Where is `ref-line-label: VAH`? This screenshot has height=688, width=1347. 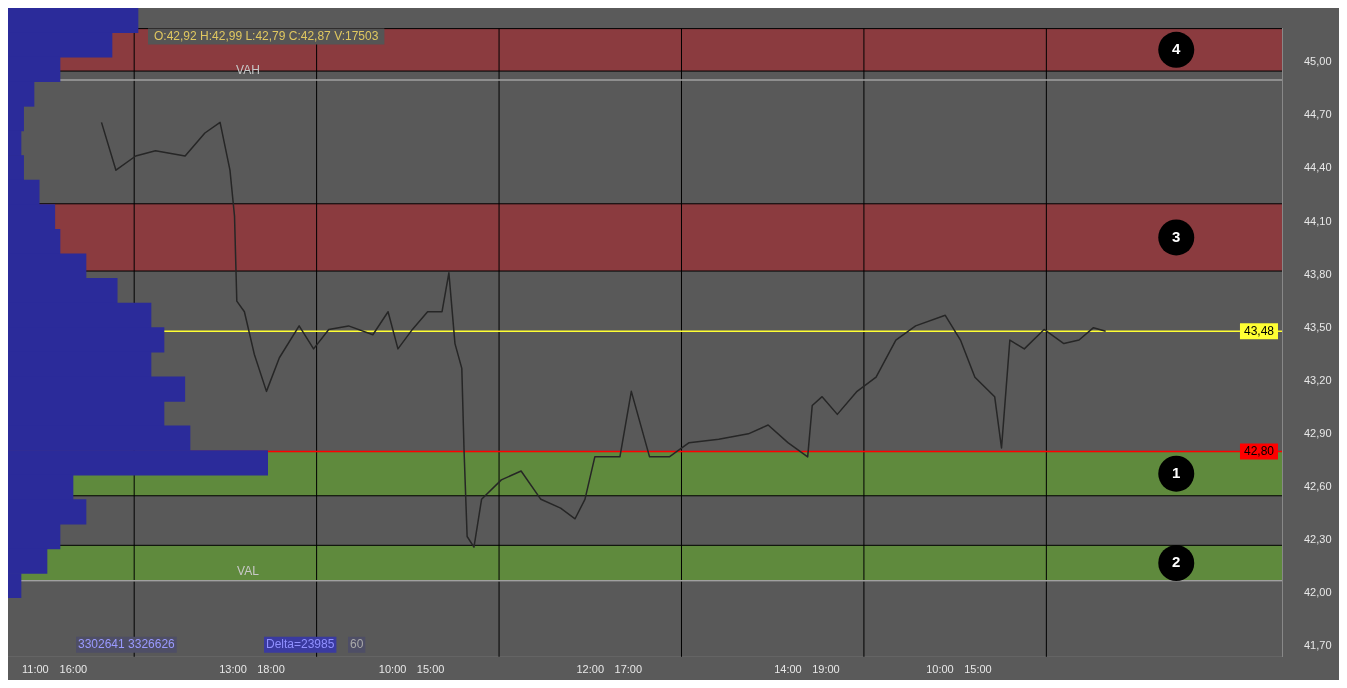
ref-line-label: VAH is located at coordinates (248, 70).